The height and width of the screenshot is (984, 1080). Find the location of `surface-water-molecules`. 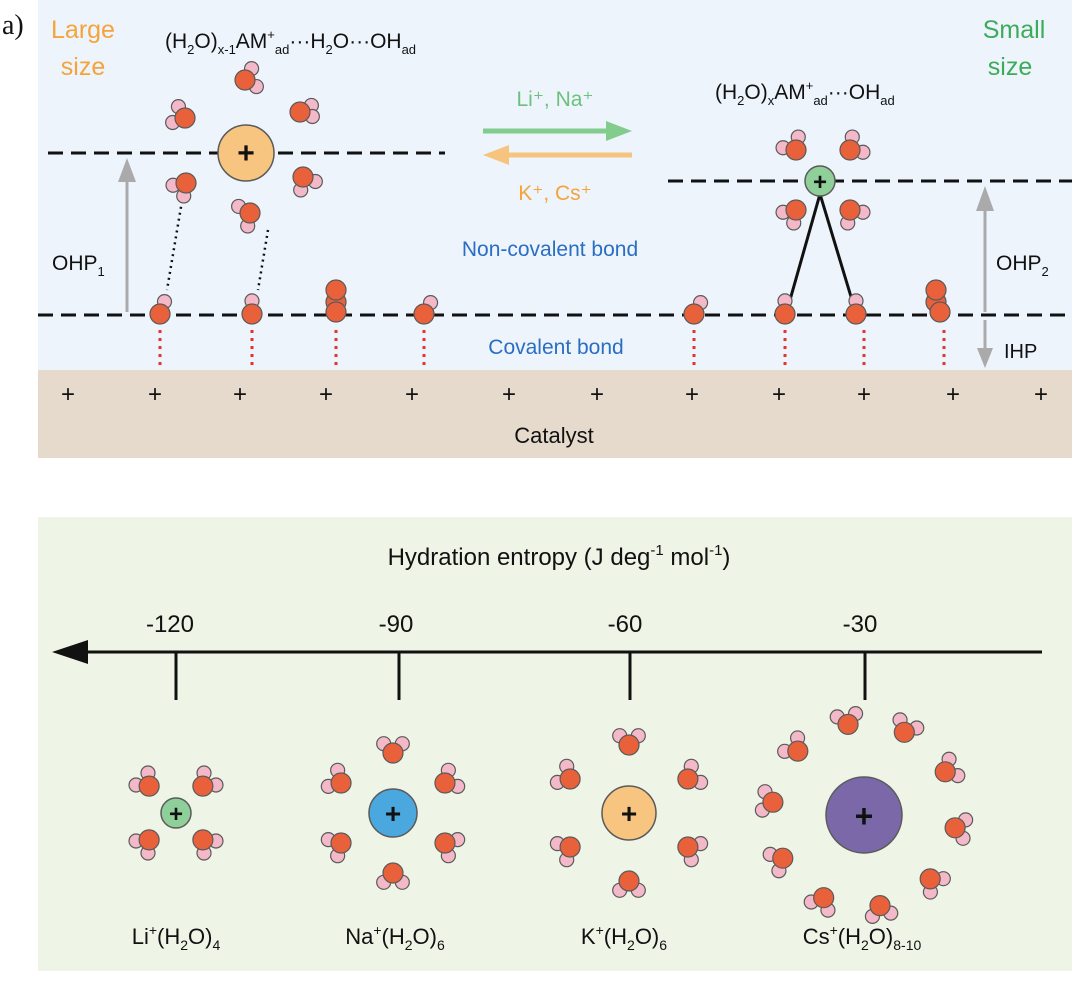

surface-water-molecules is located at coordinates (550, 302).